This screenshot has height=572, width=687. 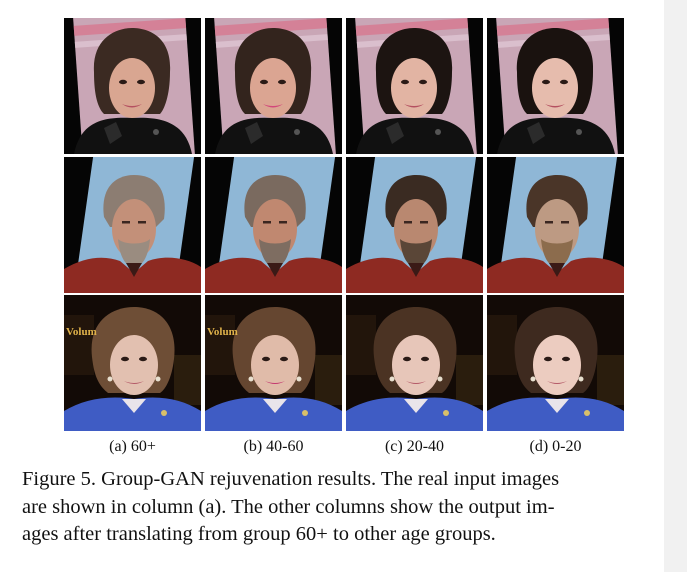 I want to click on face-image-r1-c1, so click(x=132, y=86).